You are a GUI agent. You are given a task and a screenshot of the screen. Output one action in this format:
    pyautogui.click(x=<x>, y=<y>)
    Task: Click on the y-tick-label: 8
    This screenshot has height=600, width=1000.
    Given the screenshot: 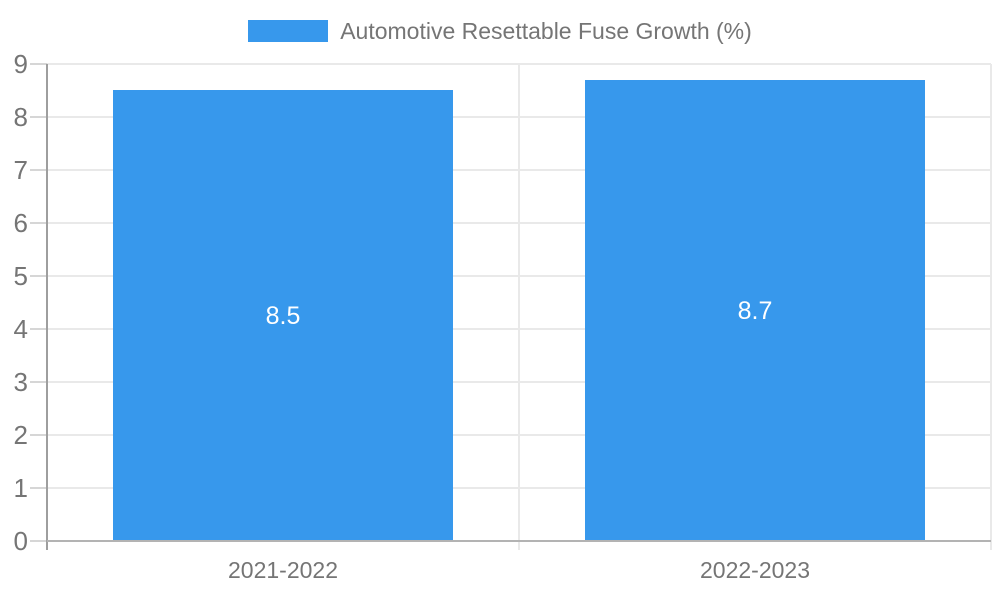 What is the action you would take?
    pyautogui.click(x=20, y=117)
    